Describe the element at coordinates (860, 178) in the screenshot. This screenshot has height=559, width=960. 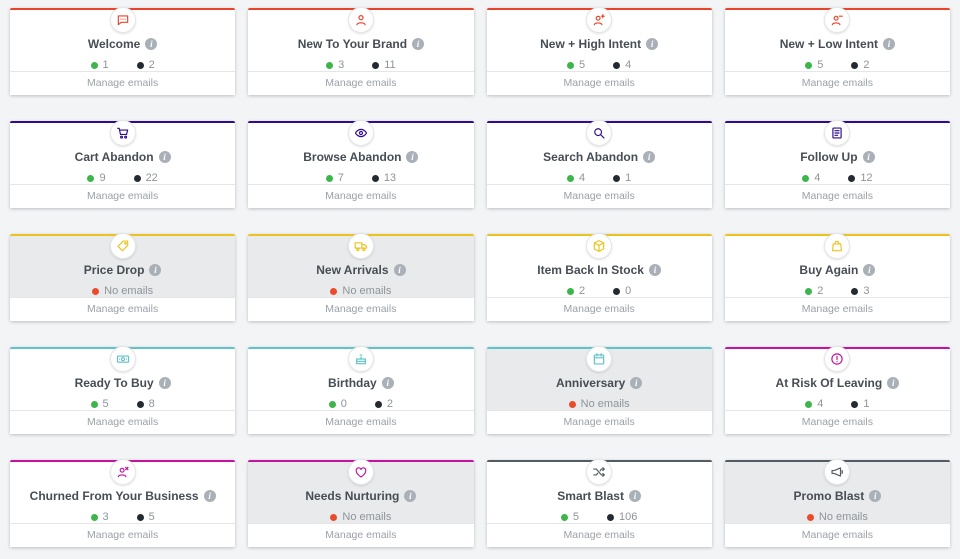
I see `inactive-count: 12` at that location.